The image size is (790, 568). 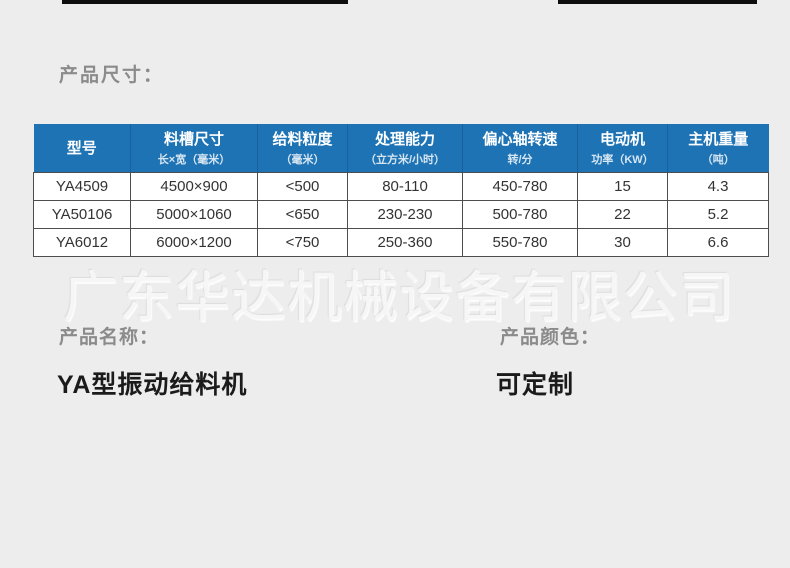 I want to click on col-header-motor-label: 电动机, so click(x=622, y=140).